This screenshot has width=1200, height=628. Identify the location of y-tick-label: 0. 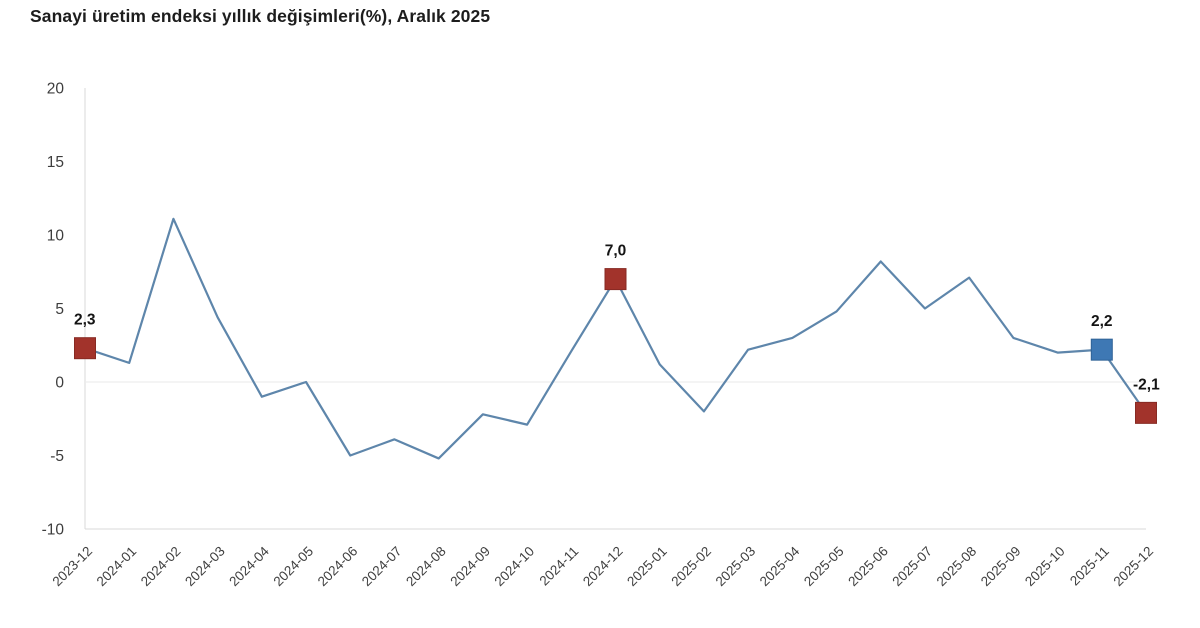
(59, 383).